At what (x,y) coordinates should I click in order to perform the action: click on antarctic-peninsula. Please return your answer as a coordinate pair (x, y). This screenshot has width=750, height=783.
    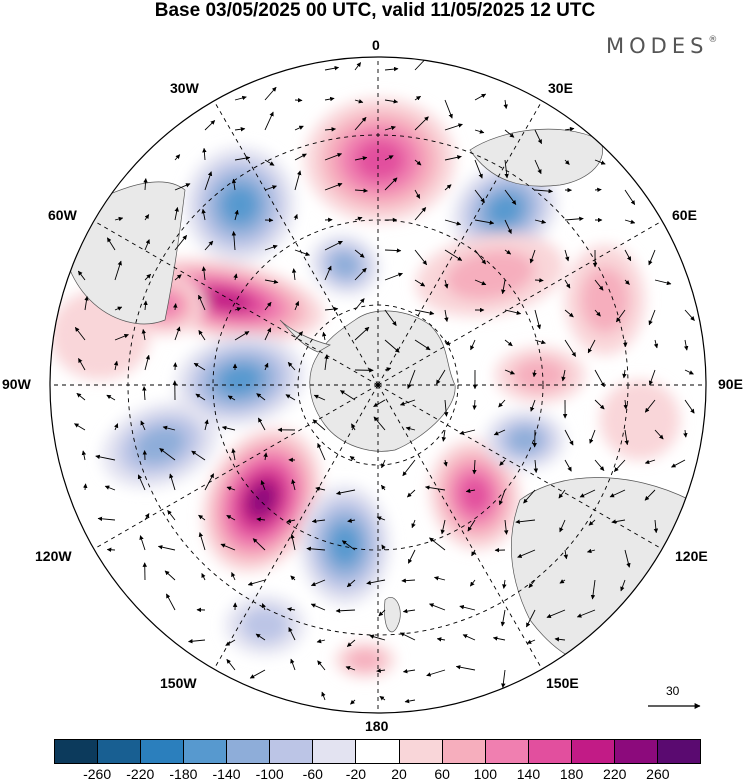
    Looking at the image, I should click on (305, 336).